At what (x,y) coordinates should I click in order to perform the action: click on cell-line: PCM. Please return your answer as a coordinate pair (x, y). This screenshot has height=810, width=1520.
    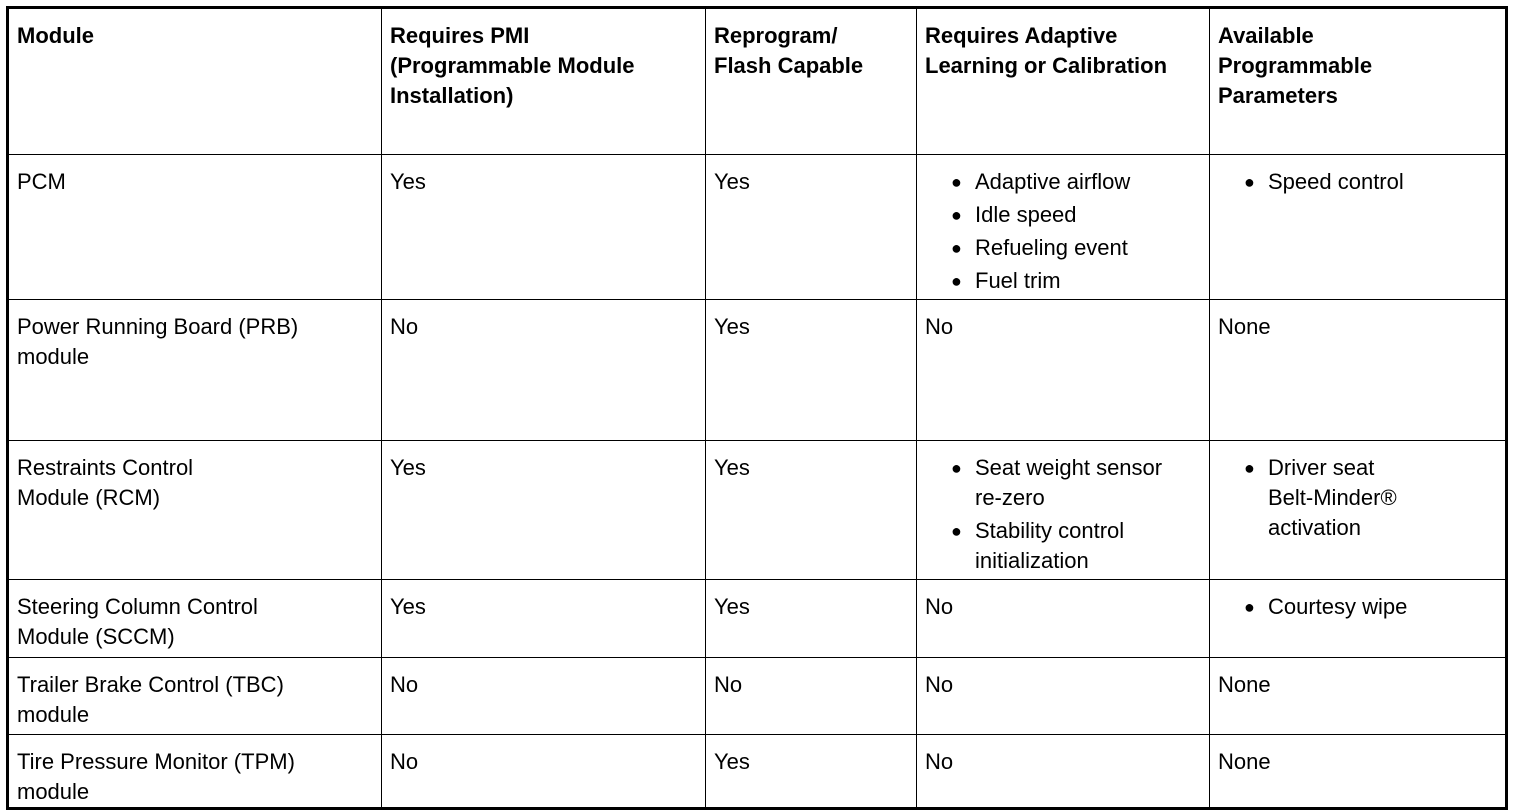
    Looking at the image, I should click on (41, 181).